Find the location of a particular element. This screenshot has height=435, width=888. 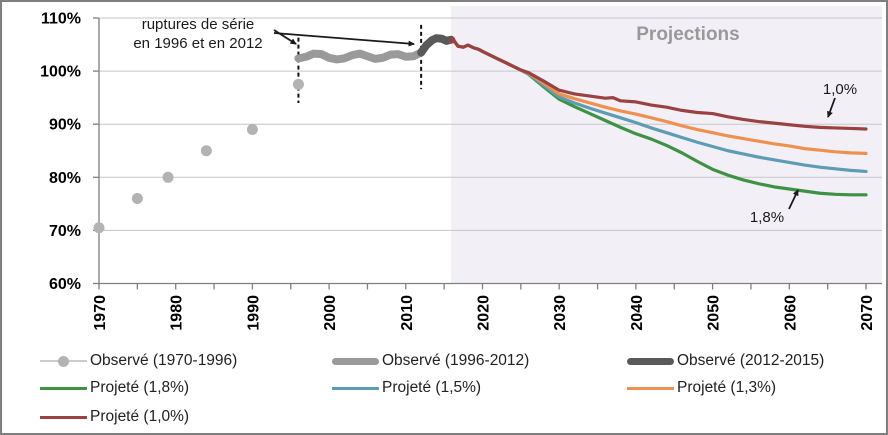

legend-swatch-projete-1-0-icon is located at coordinates (63, 417).